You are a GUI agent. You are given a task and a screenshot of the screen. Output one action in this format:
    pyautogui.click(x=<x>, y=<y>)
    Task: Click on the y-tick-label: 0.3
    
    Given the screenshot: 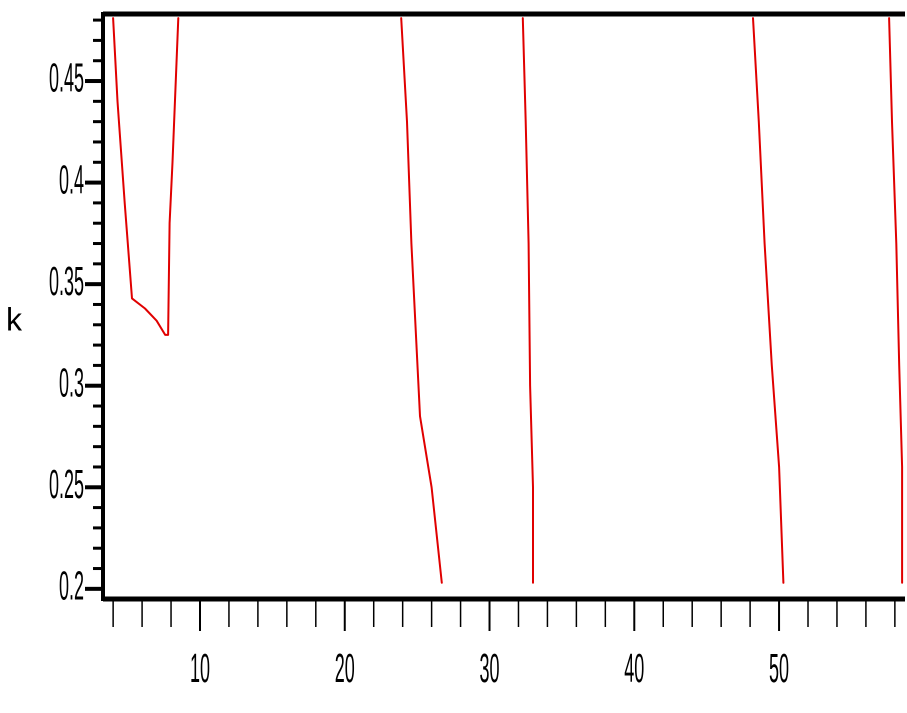 What is the action you would take?
    pyautogui.click(x=71, y=382)
    